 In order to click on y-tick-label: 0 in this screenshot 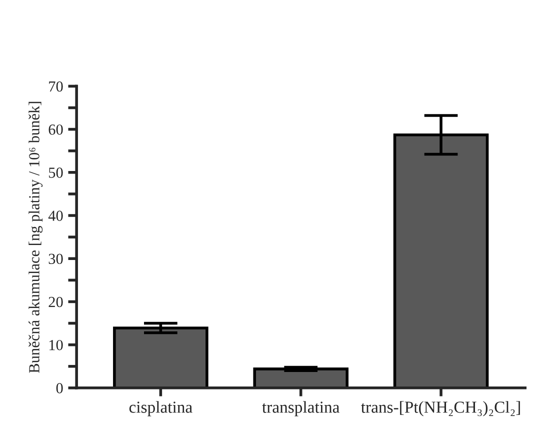, I will do `click(59, 388)`.